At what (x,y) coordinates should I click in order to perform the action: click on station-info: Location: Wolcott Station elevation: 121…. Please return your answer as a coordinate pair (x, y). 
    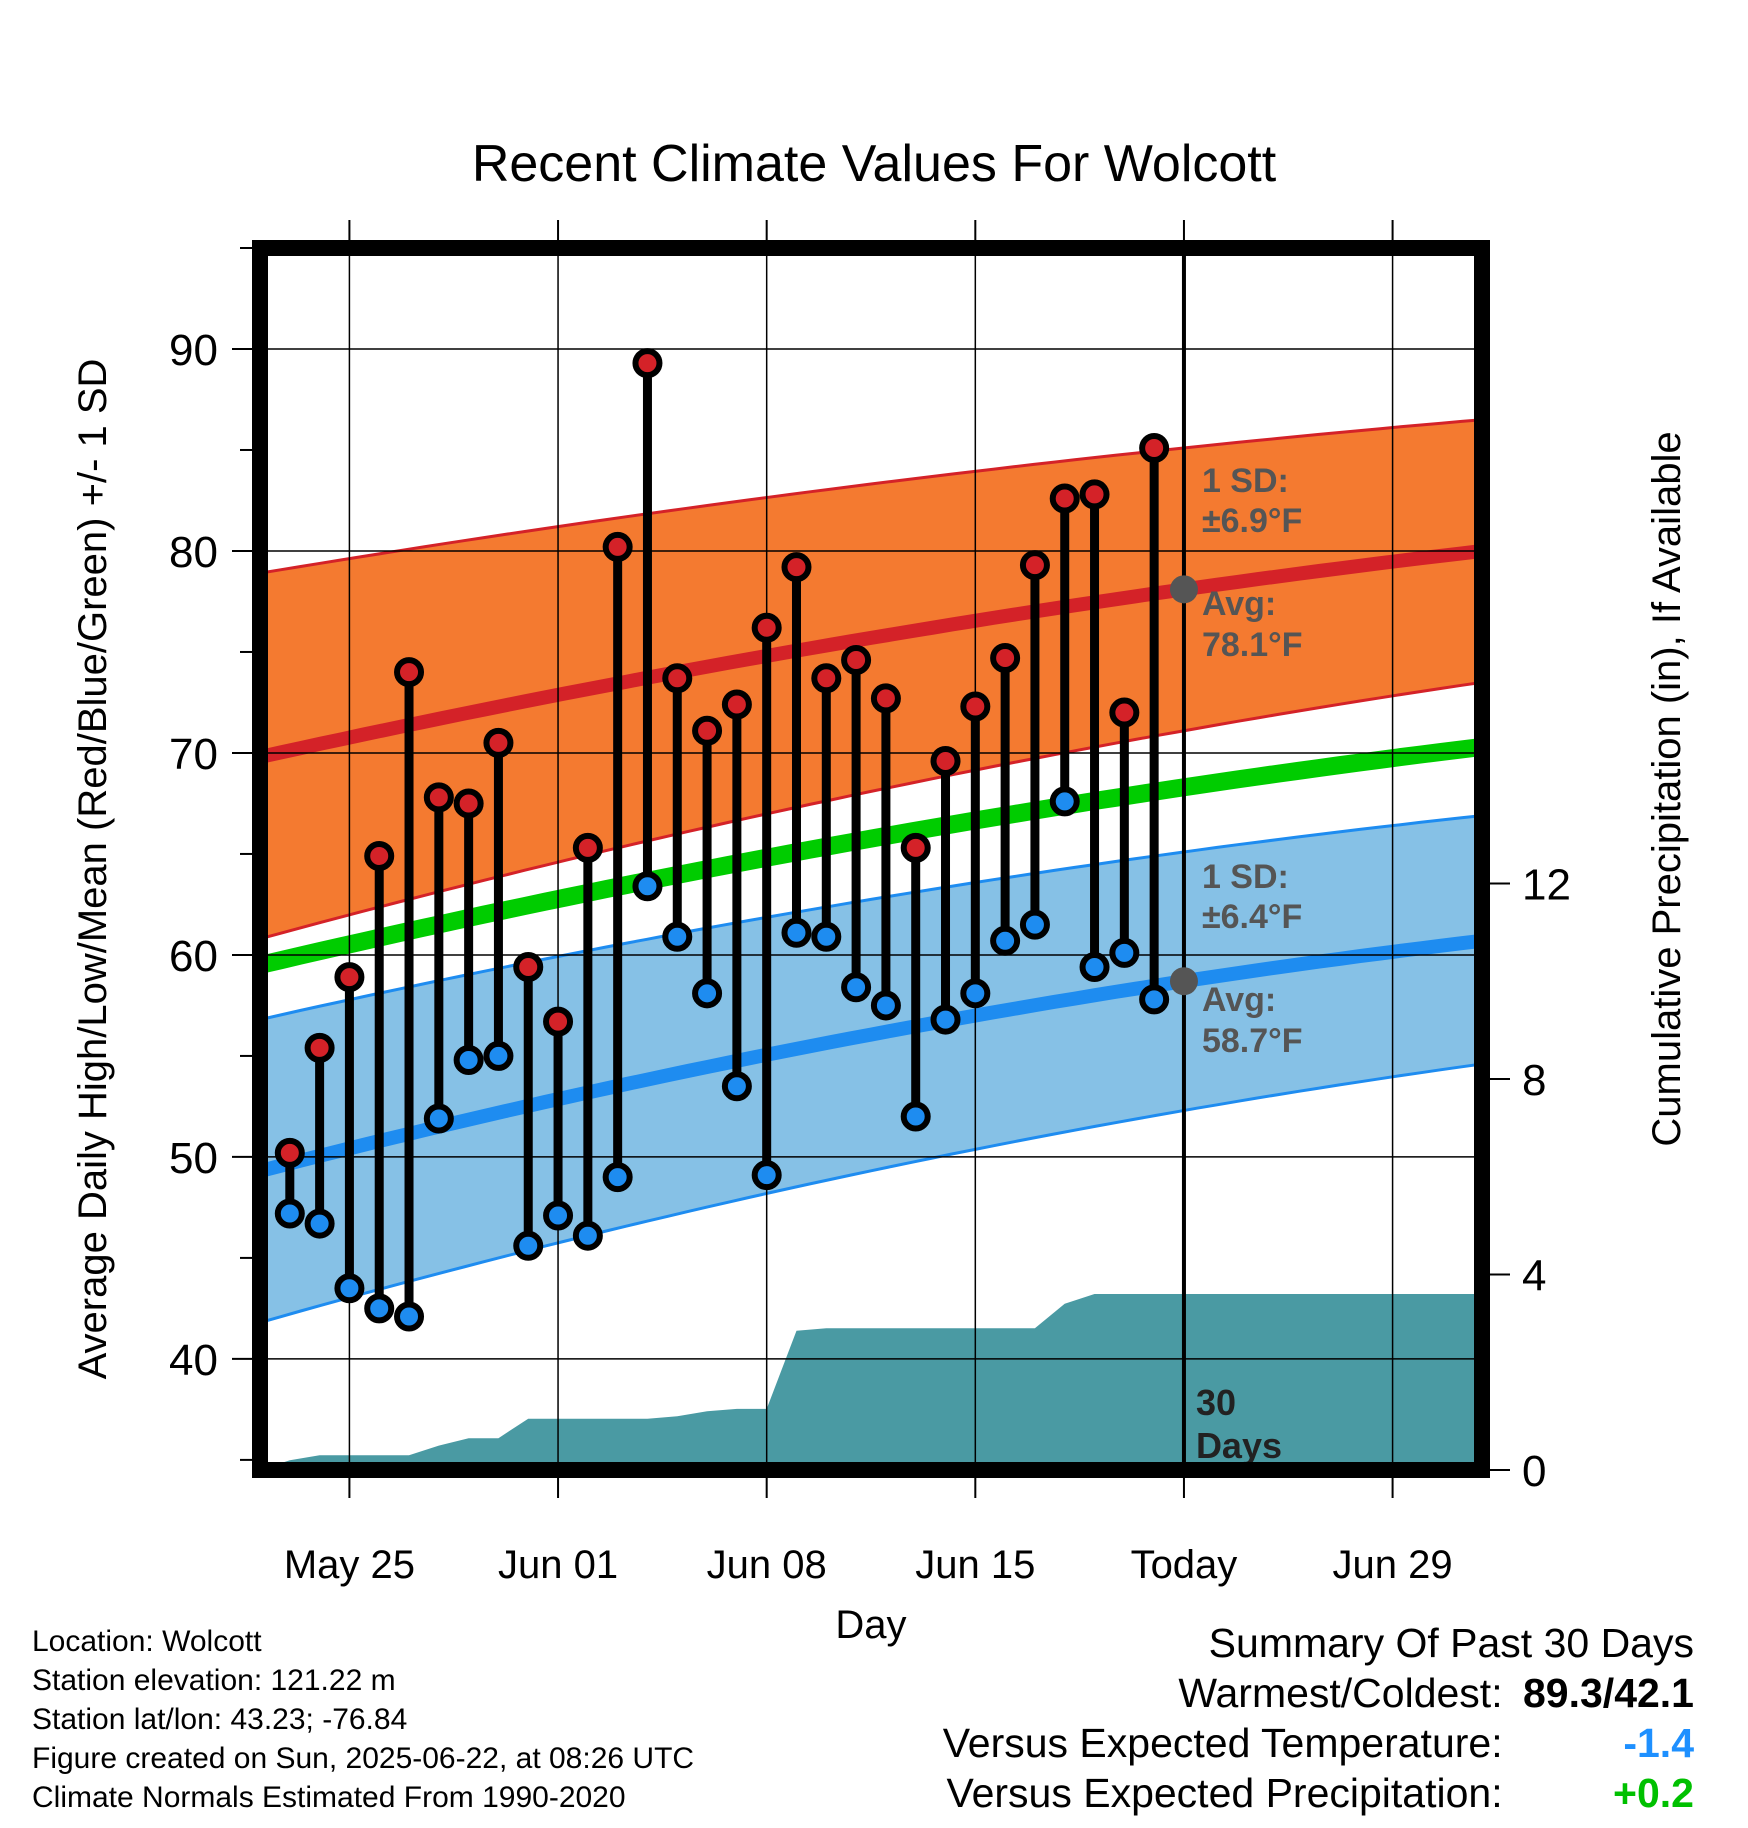
    Looking at the image, I should click on (363, 1719).